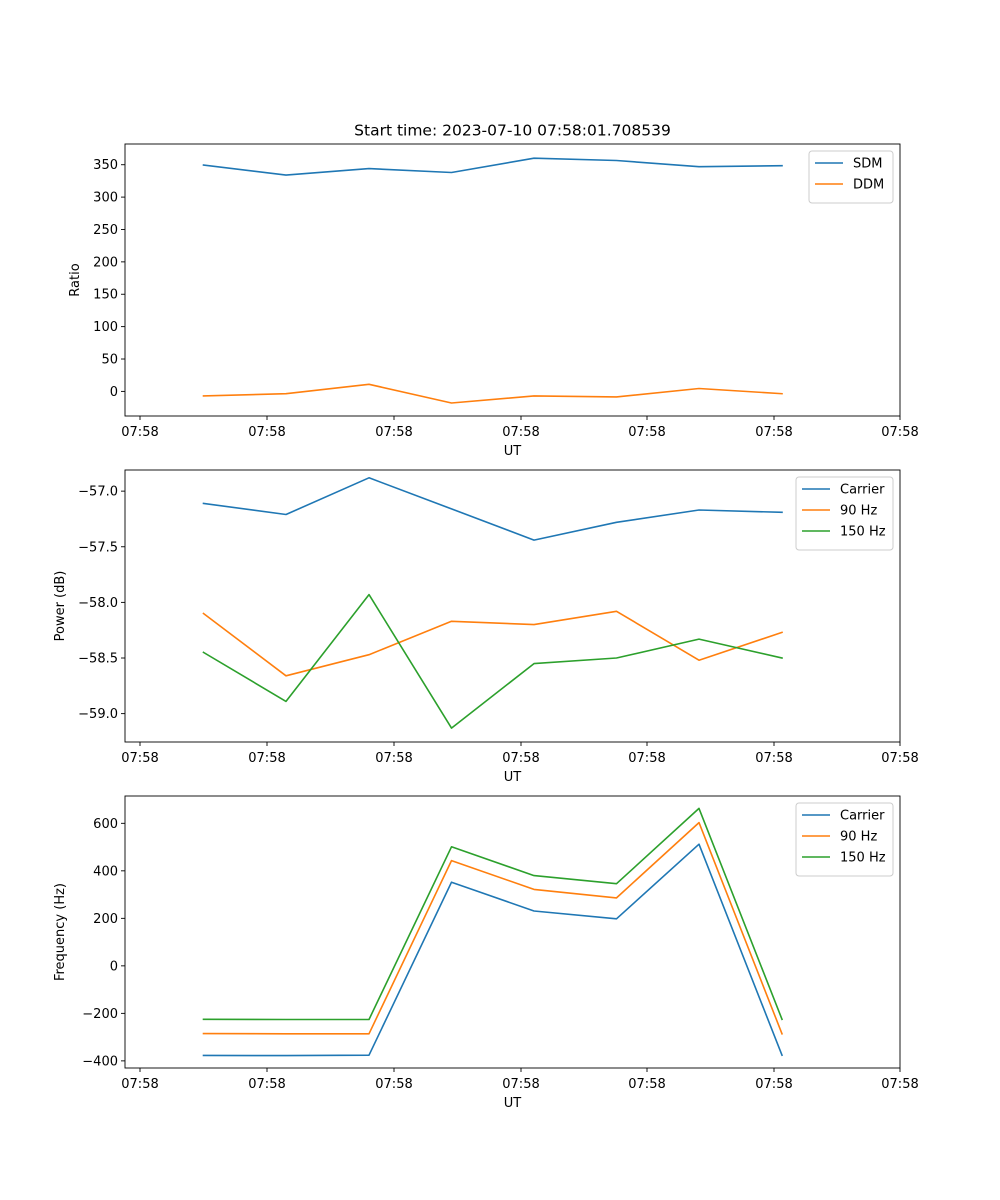  Describe the element at coordinates (100, 1061) in the screenshot. I see `y-tick-label: −400` at that location.